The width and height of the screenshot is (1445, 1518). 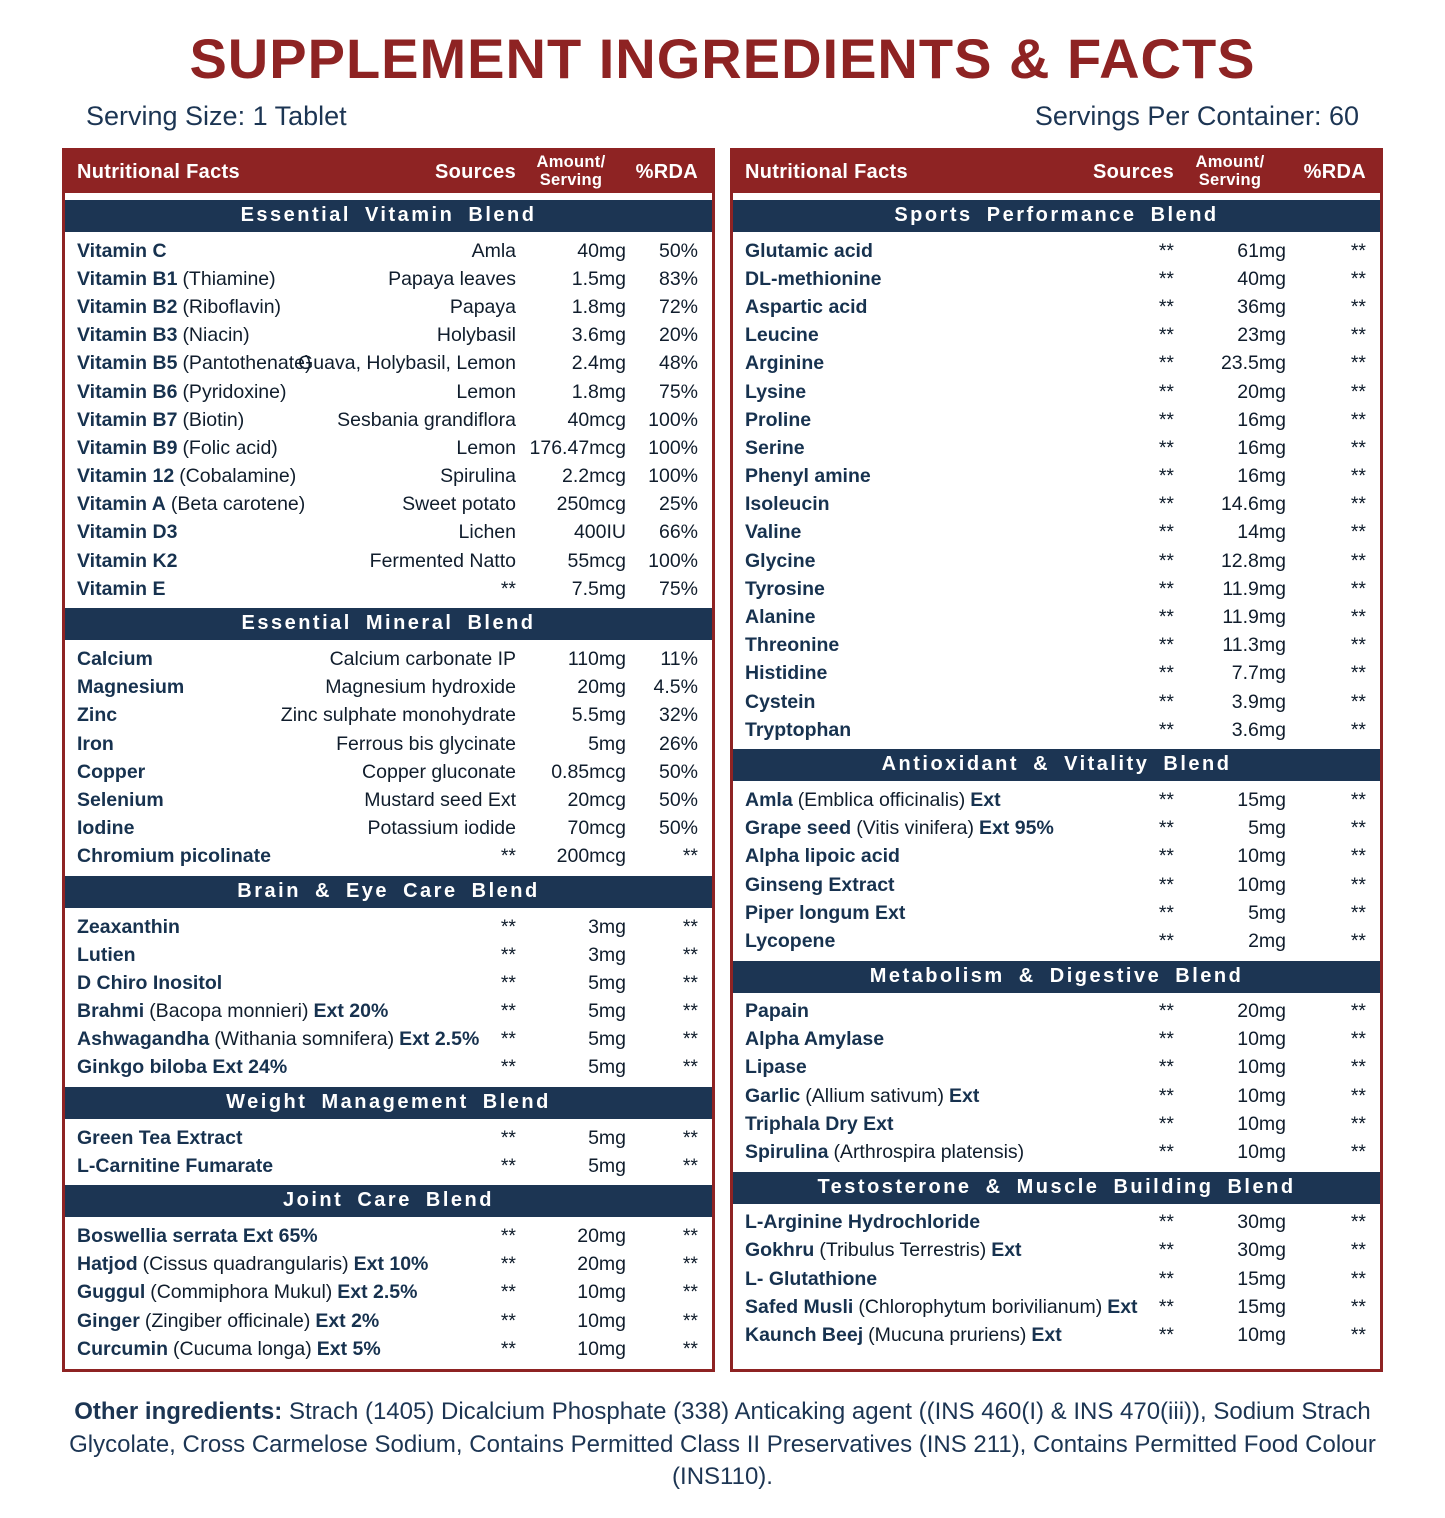 What do you see at coordinates (809, 250) in the screenshot?
I see `ingredient-name-main: Glutamic acid` at bounding box center [809, 250].